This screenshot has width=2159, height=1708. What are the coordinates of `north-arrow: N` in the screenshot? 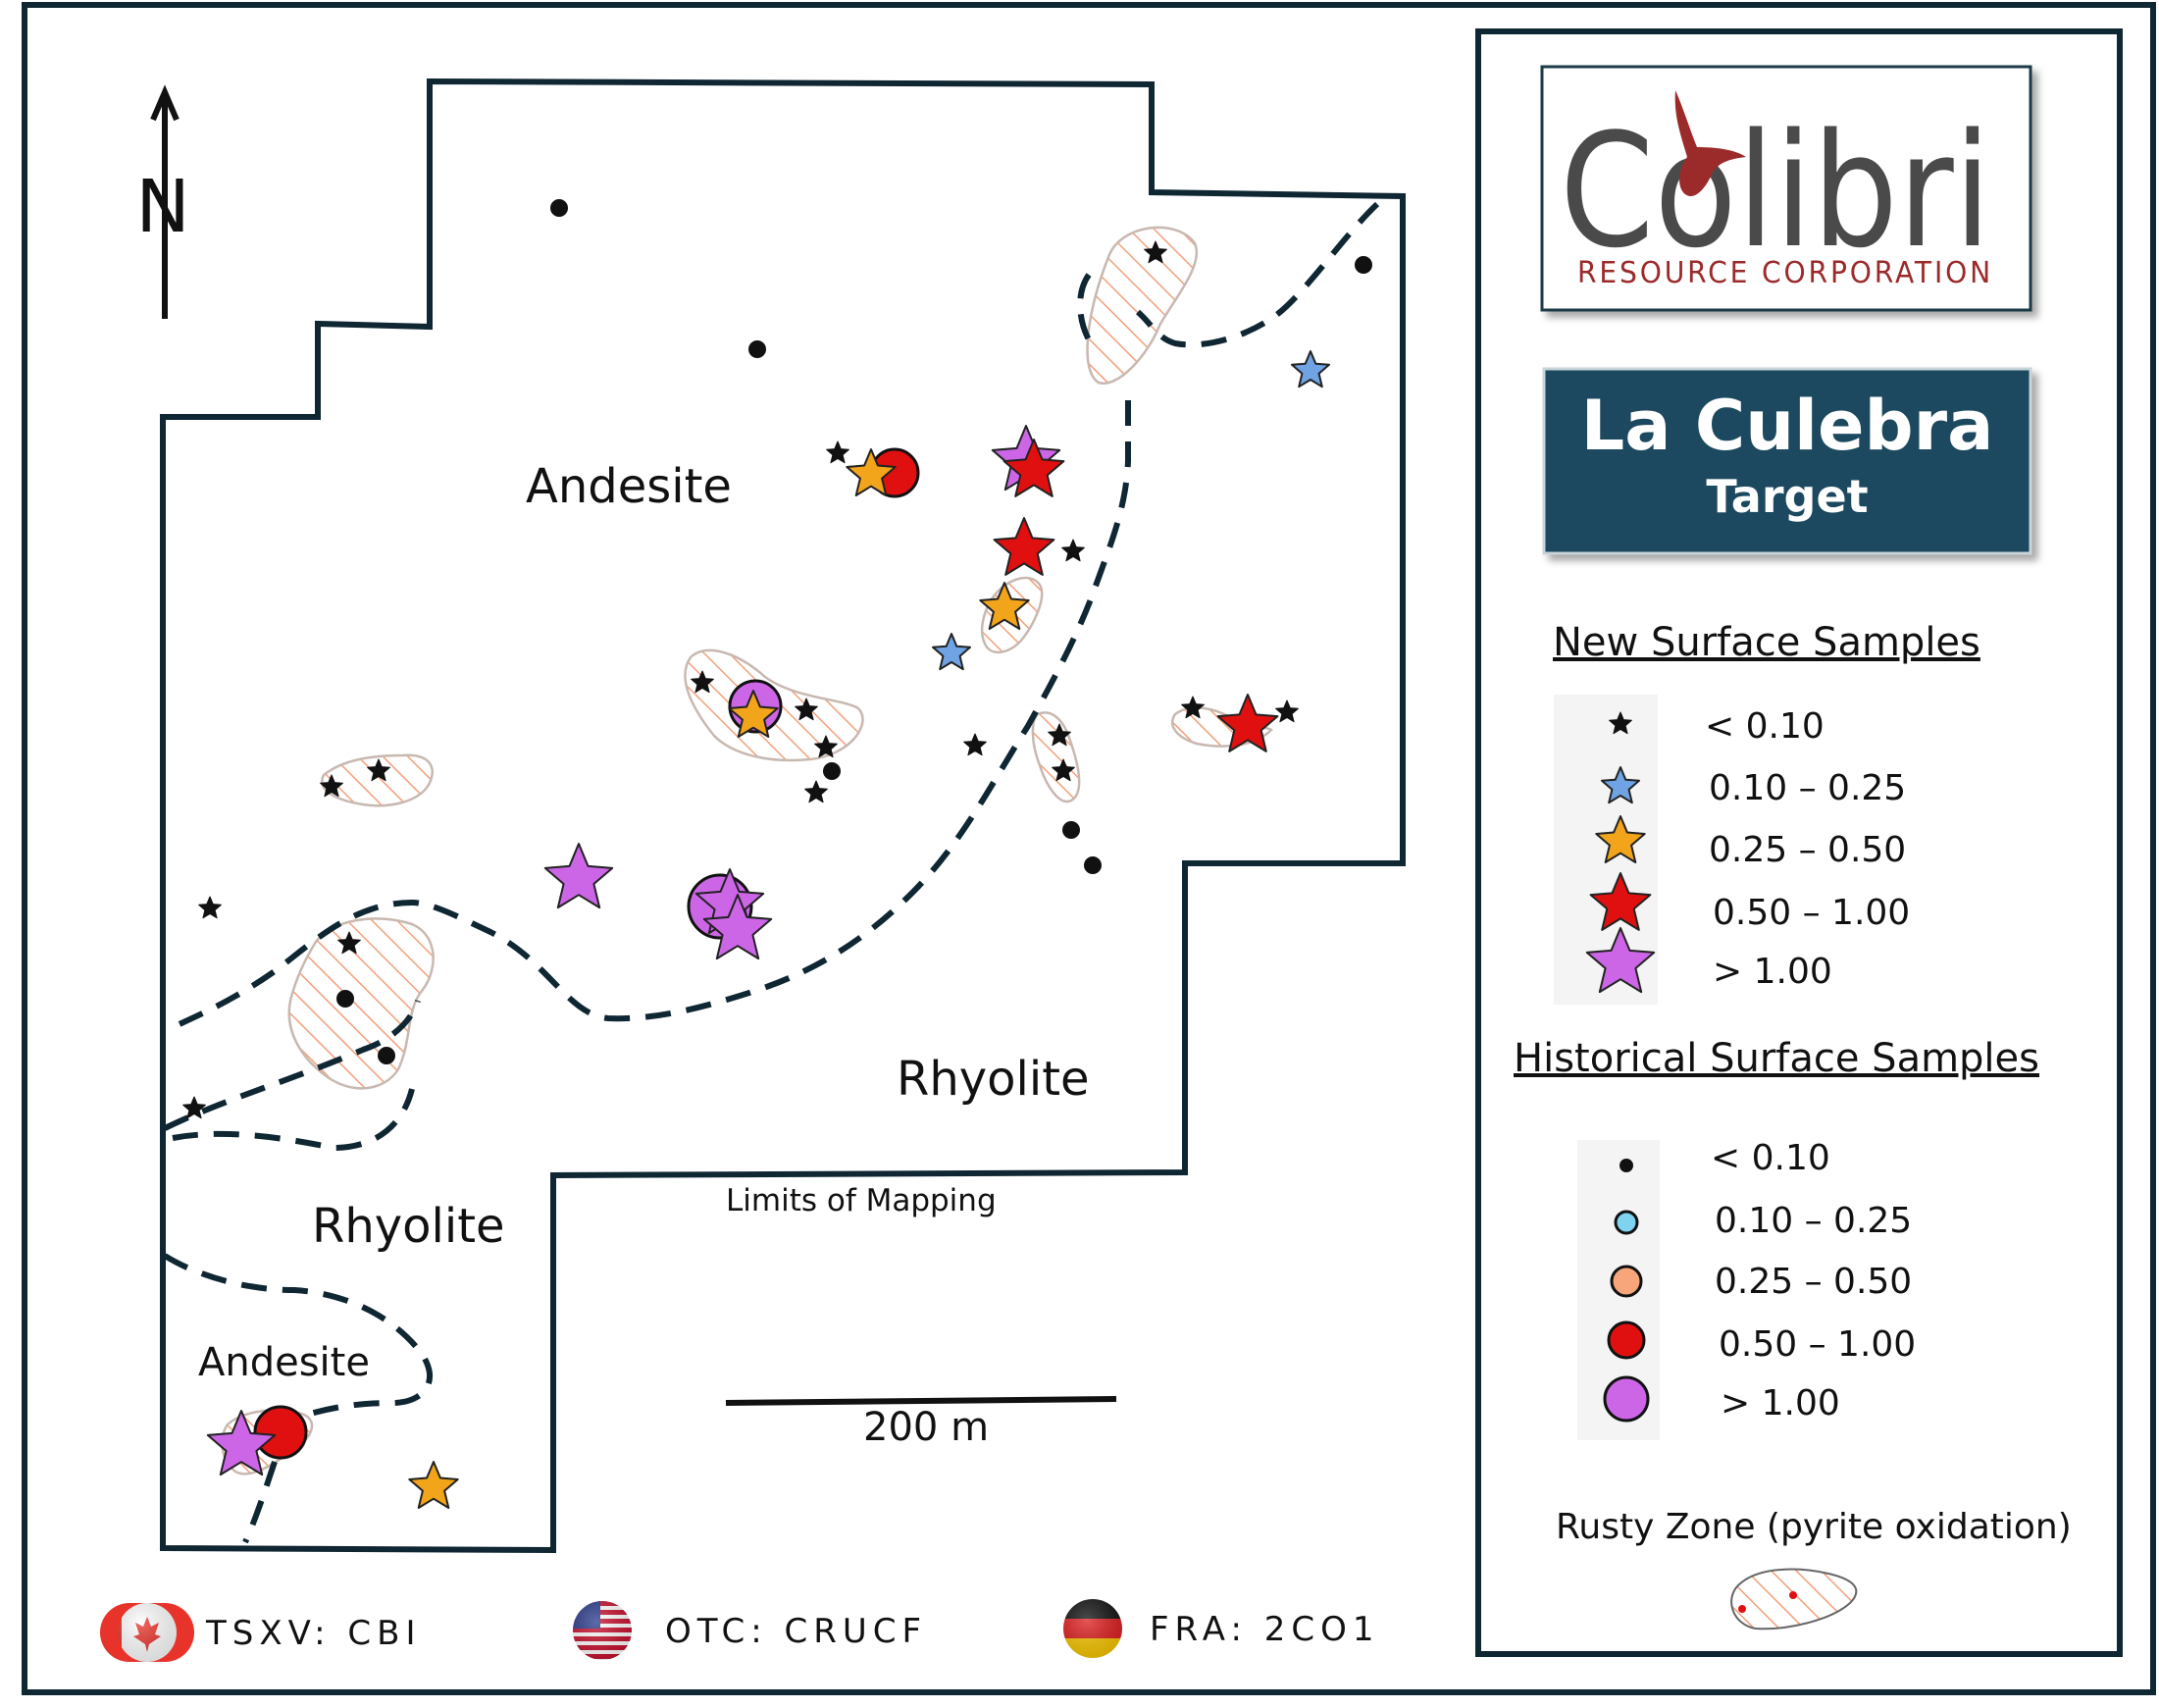 It's located at (162, 201).